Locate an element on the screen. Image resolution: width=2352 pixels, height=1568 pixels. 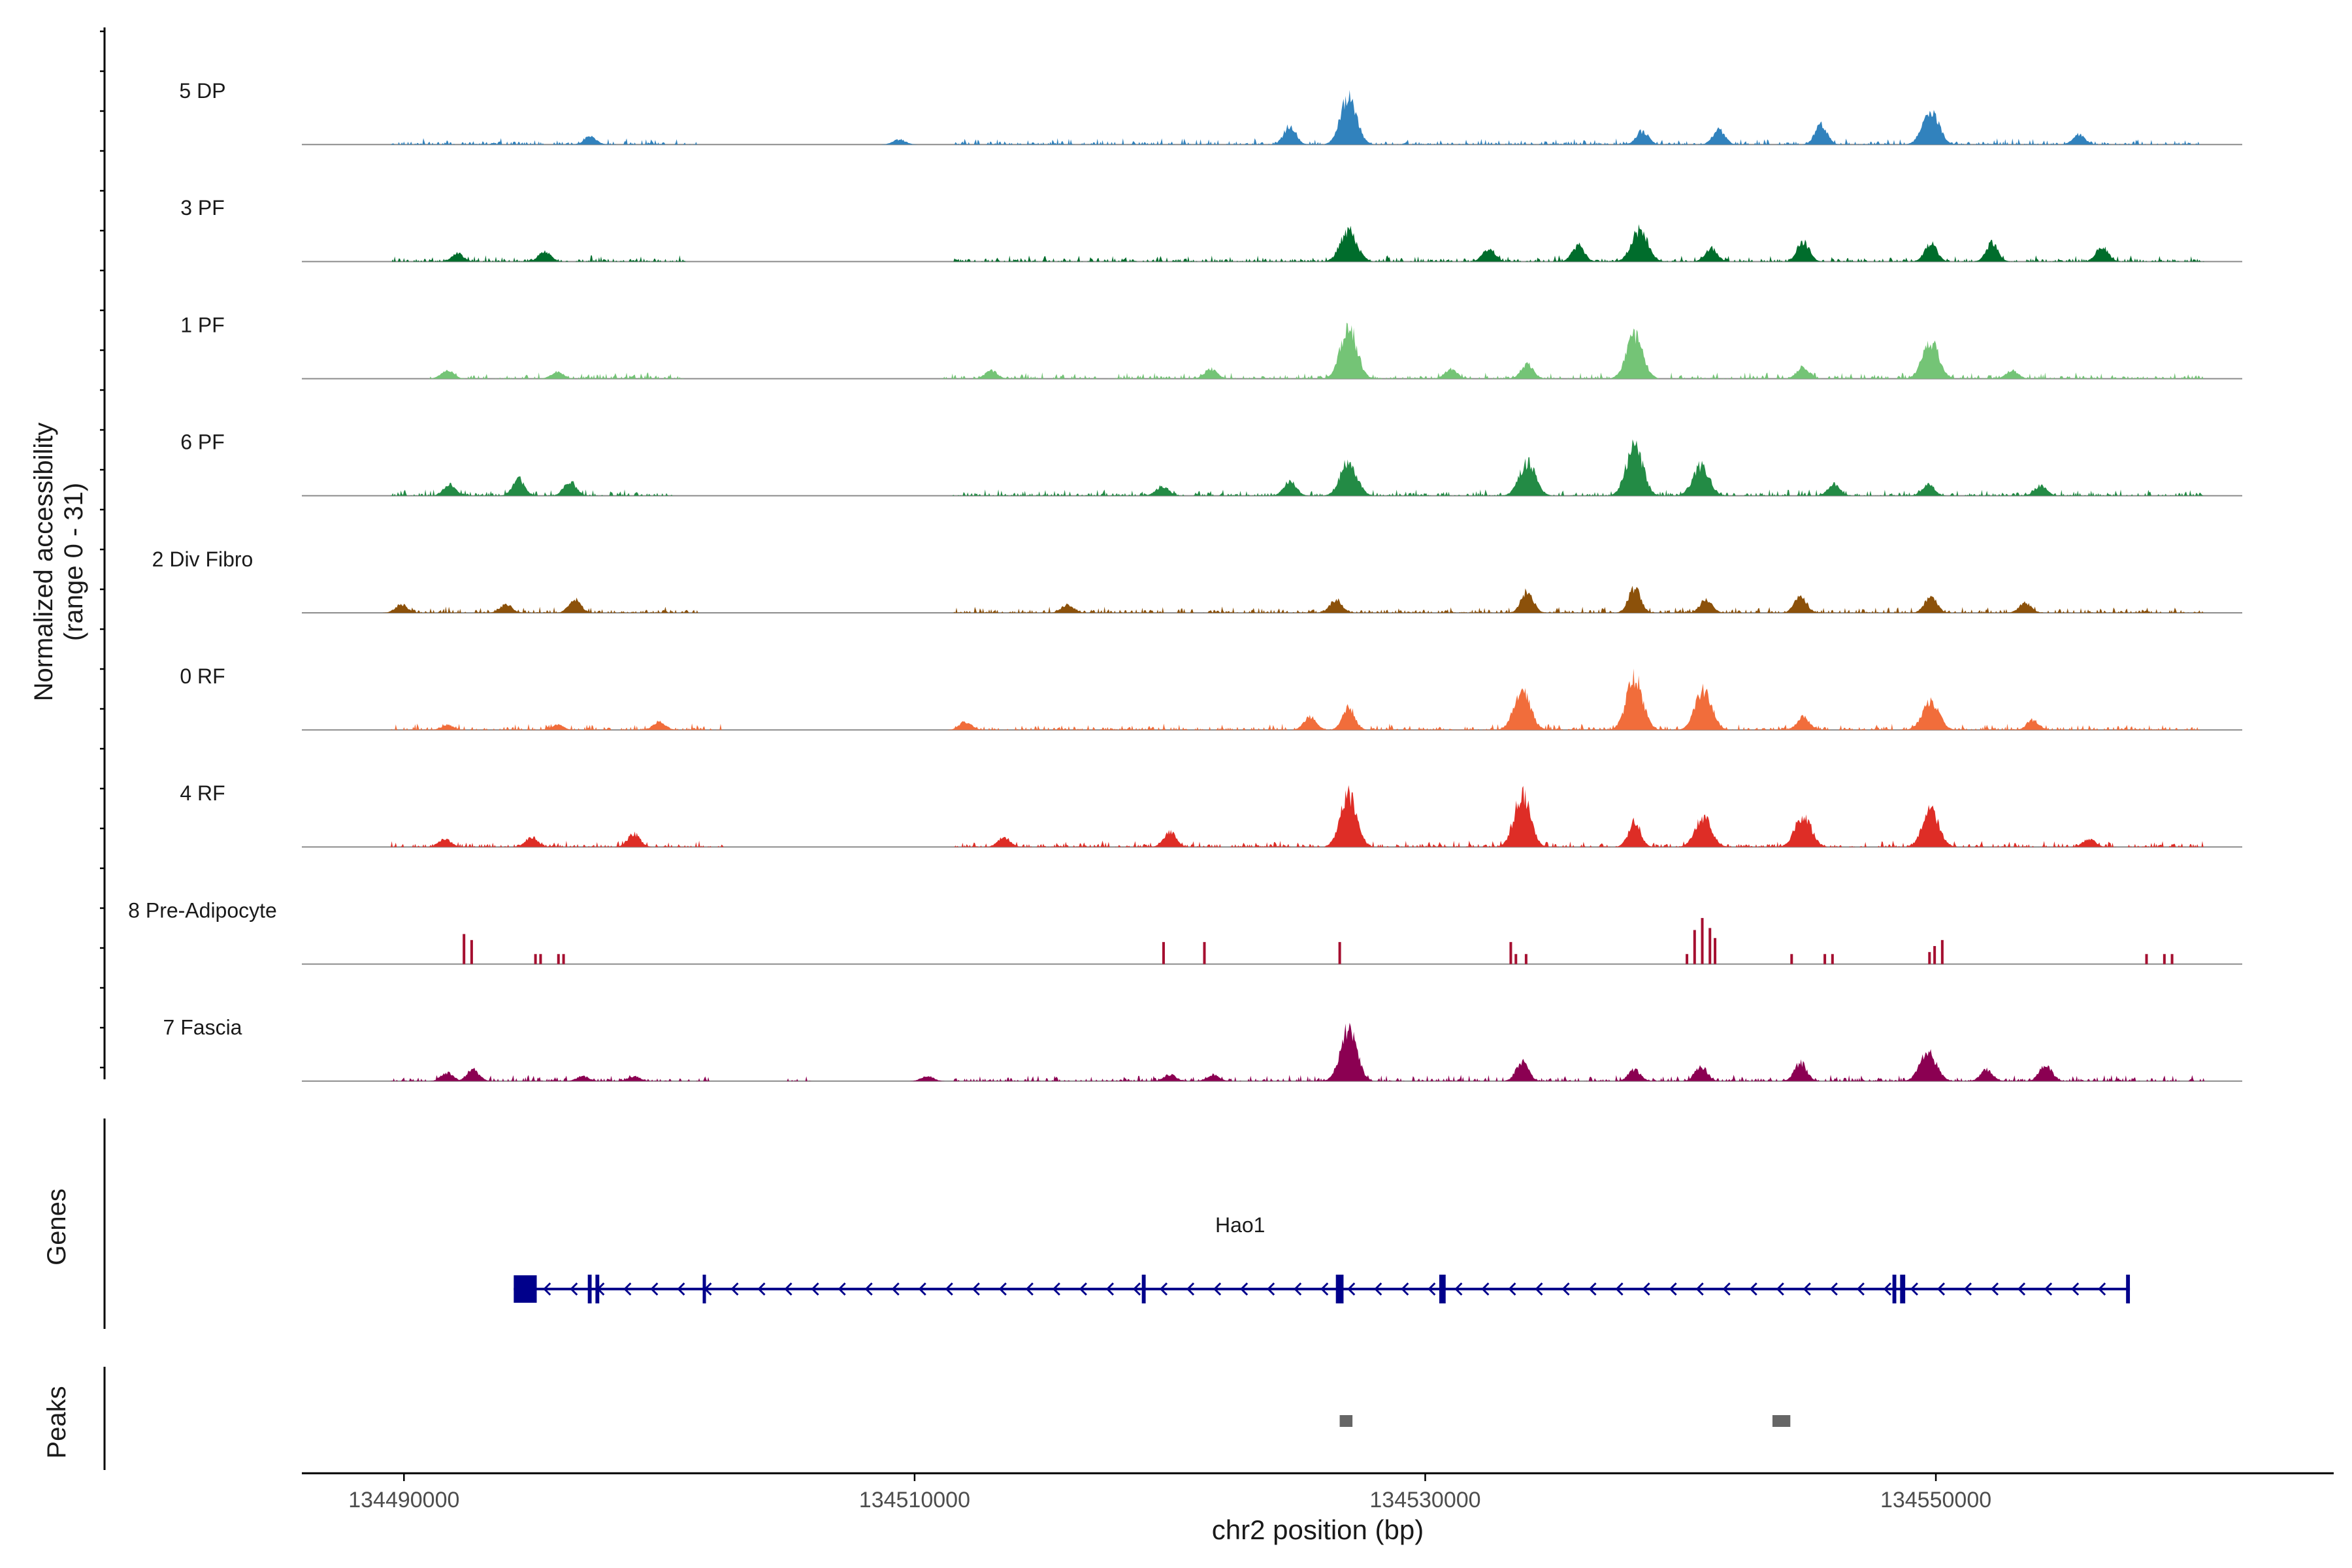
track-label: 7 Fascia is located at coordinates (202, 1027).